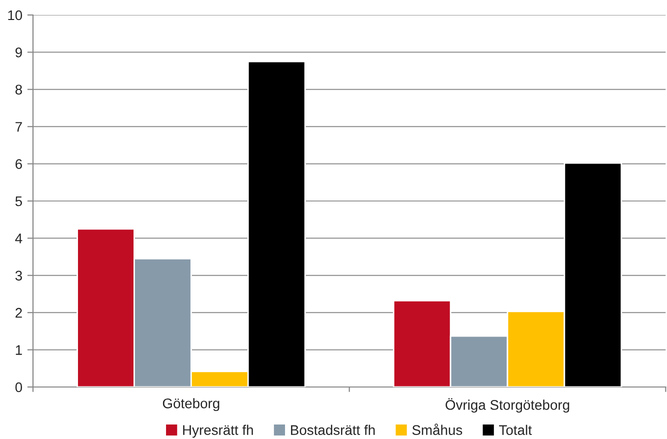 This screenshot has width=667, height=439. What do you see at coordinates (18, 201) in the screenshot?
I see `y-tick-label: 5` at bounding box center [18, 201].